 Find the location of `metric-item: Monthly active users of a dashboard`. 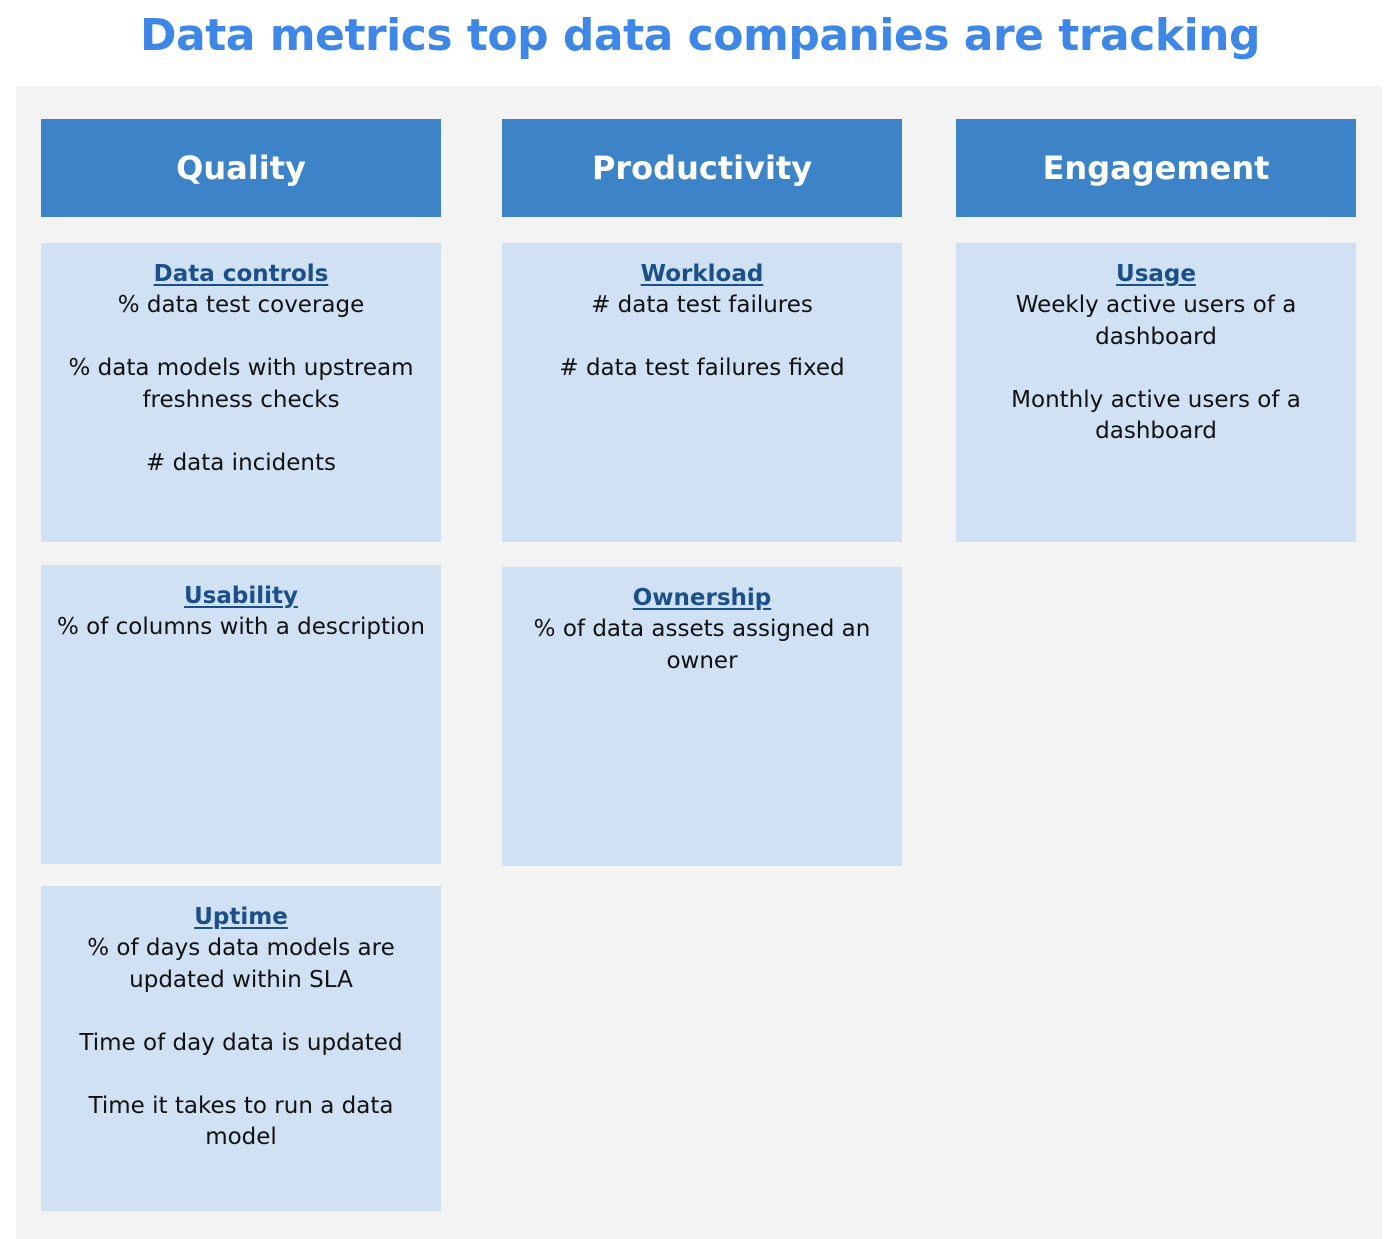

metric-item: Monthly active users of a dashboard is located at coordinates (1156, 415).